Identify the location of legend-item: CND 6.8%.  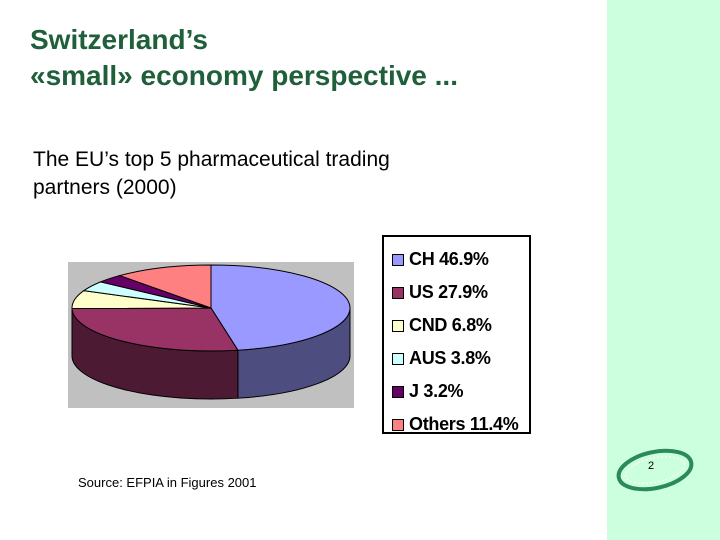
(460, 325).